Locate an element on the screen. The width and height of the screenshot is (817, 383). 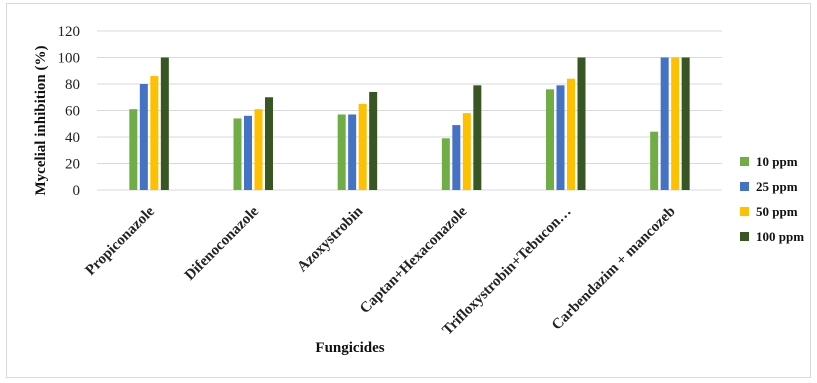
legend-label: 25 ppm is located at coordinates (777, 186).